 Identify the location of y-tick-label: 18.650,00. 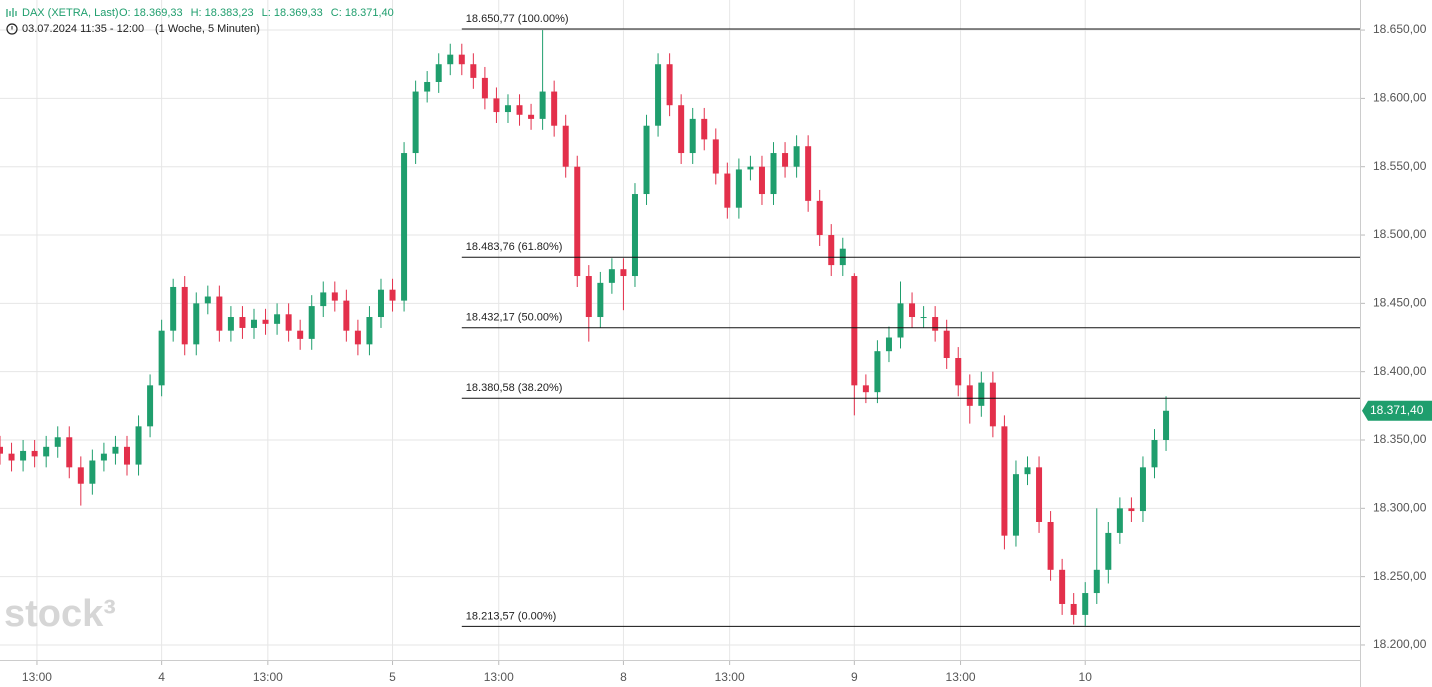
(1400, 29).